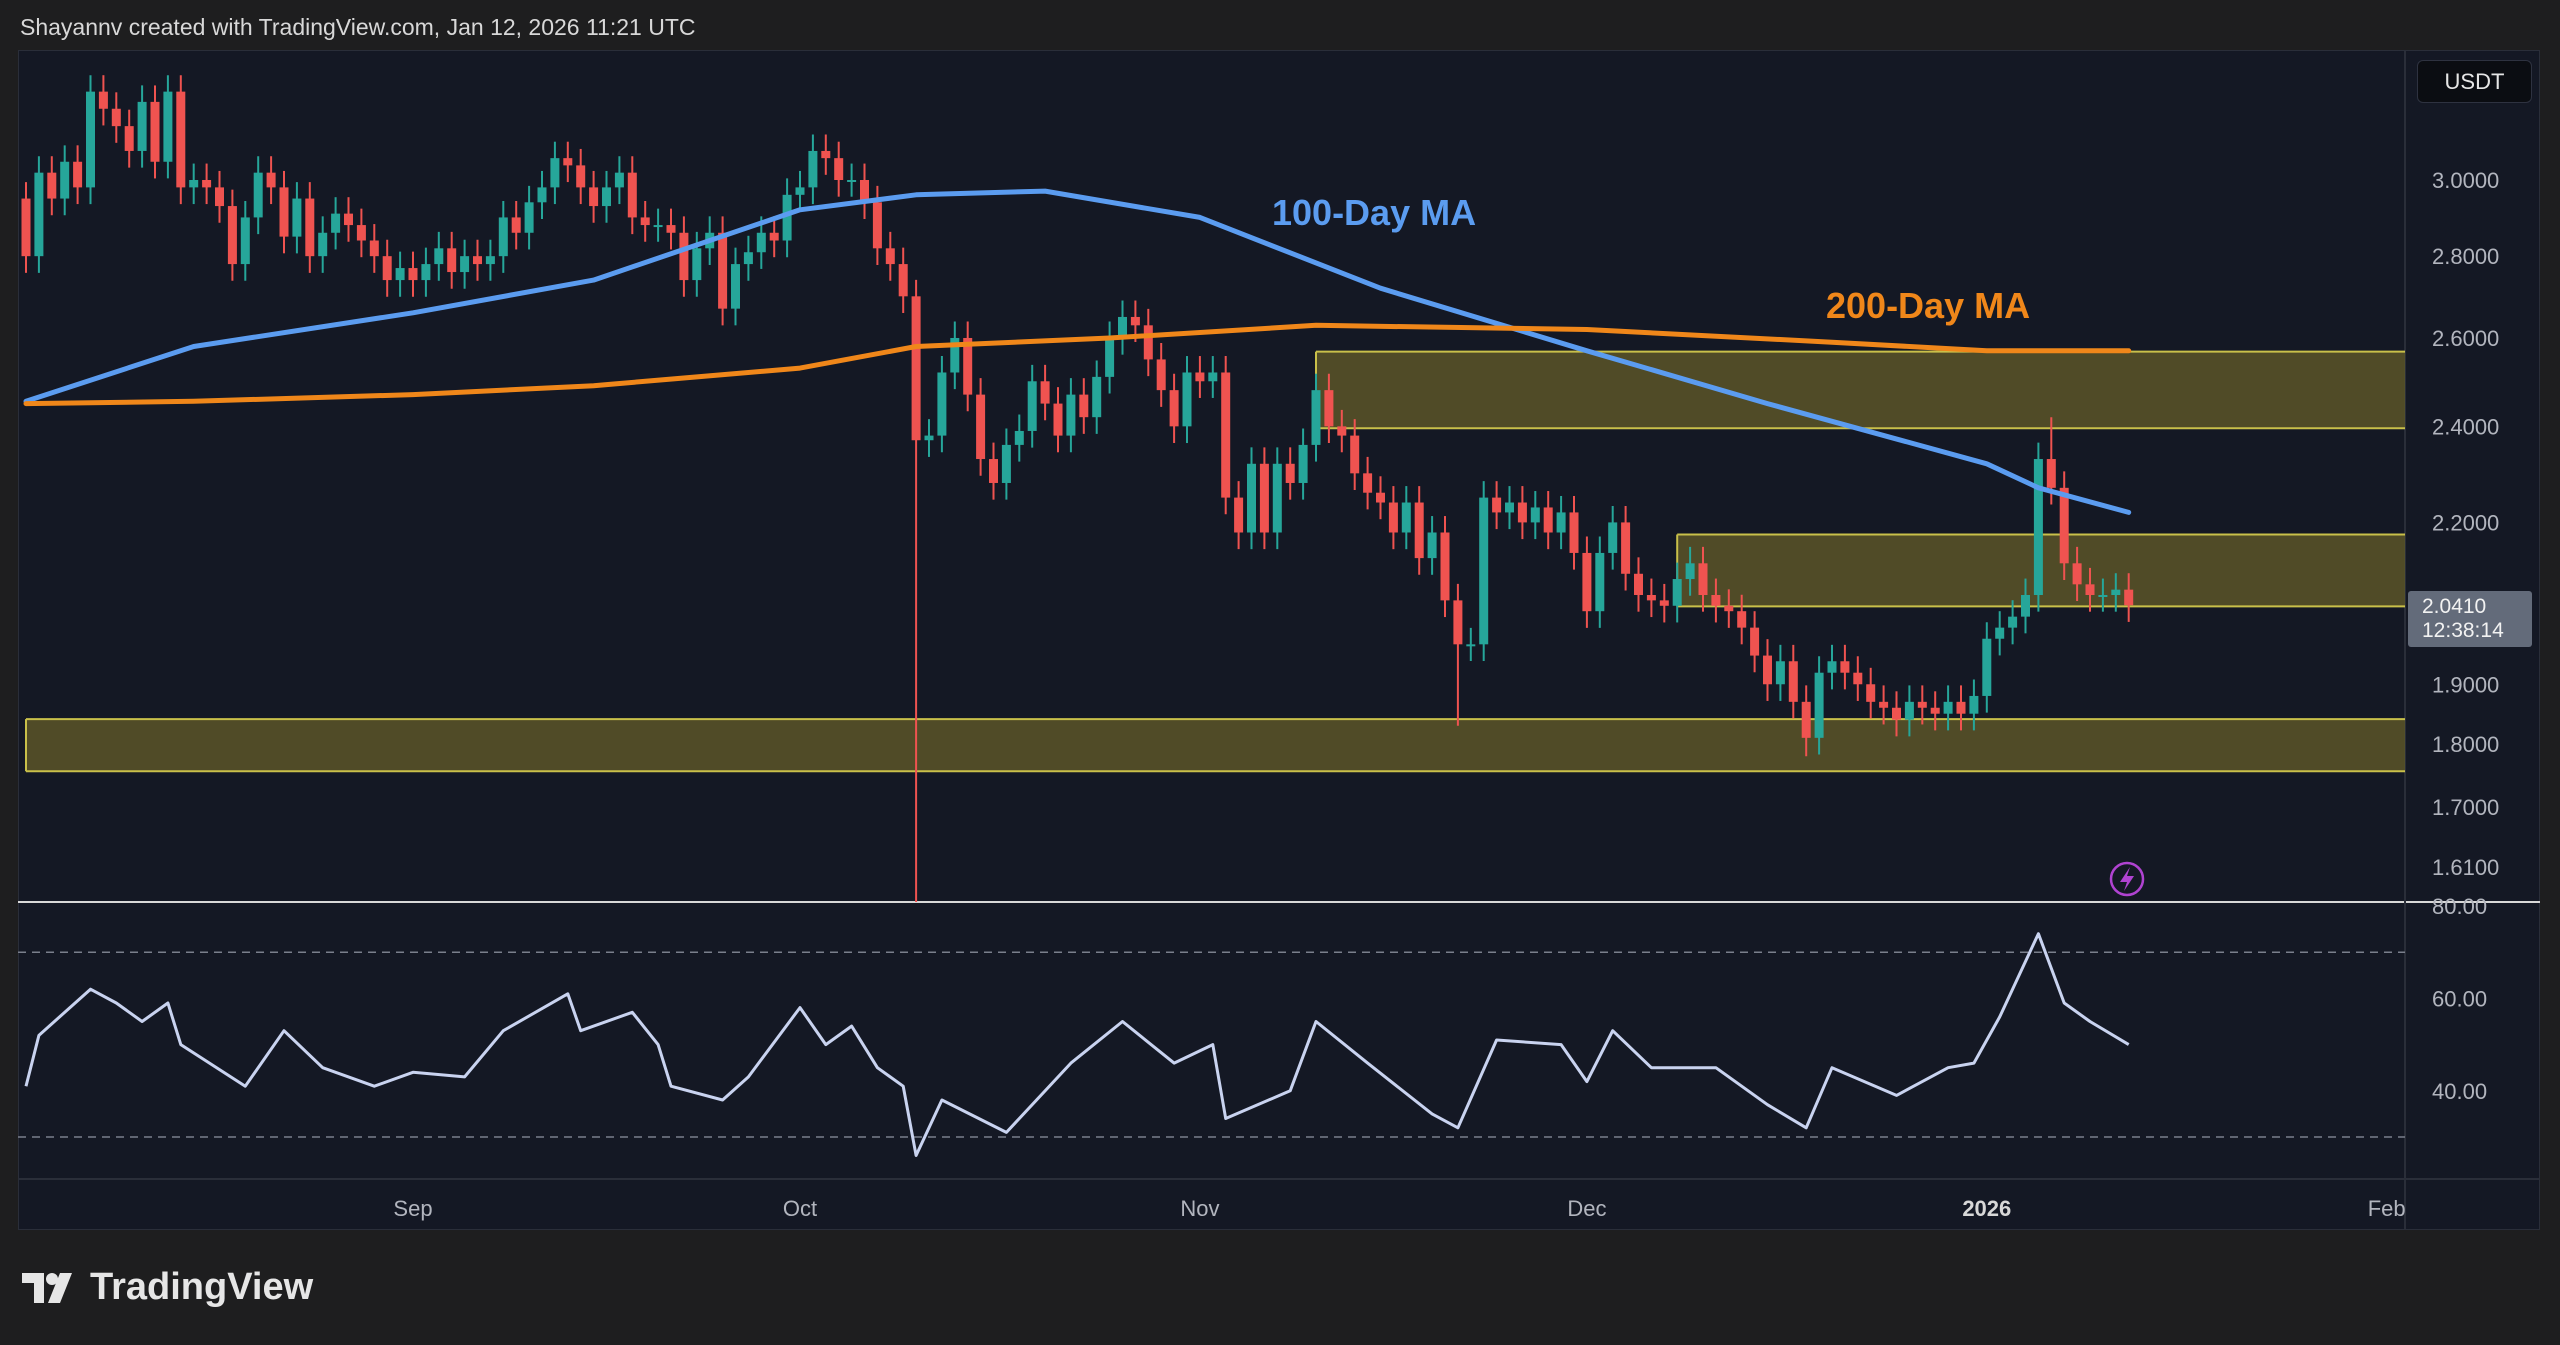  I want to click on time-tick: Oct, so click(800, 1208).